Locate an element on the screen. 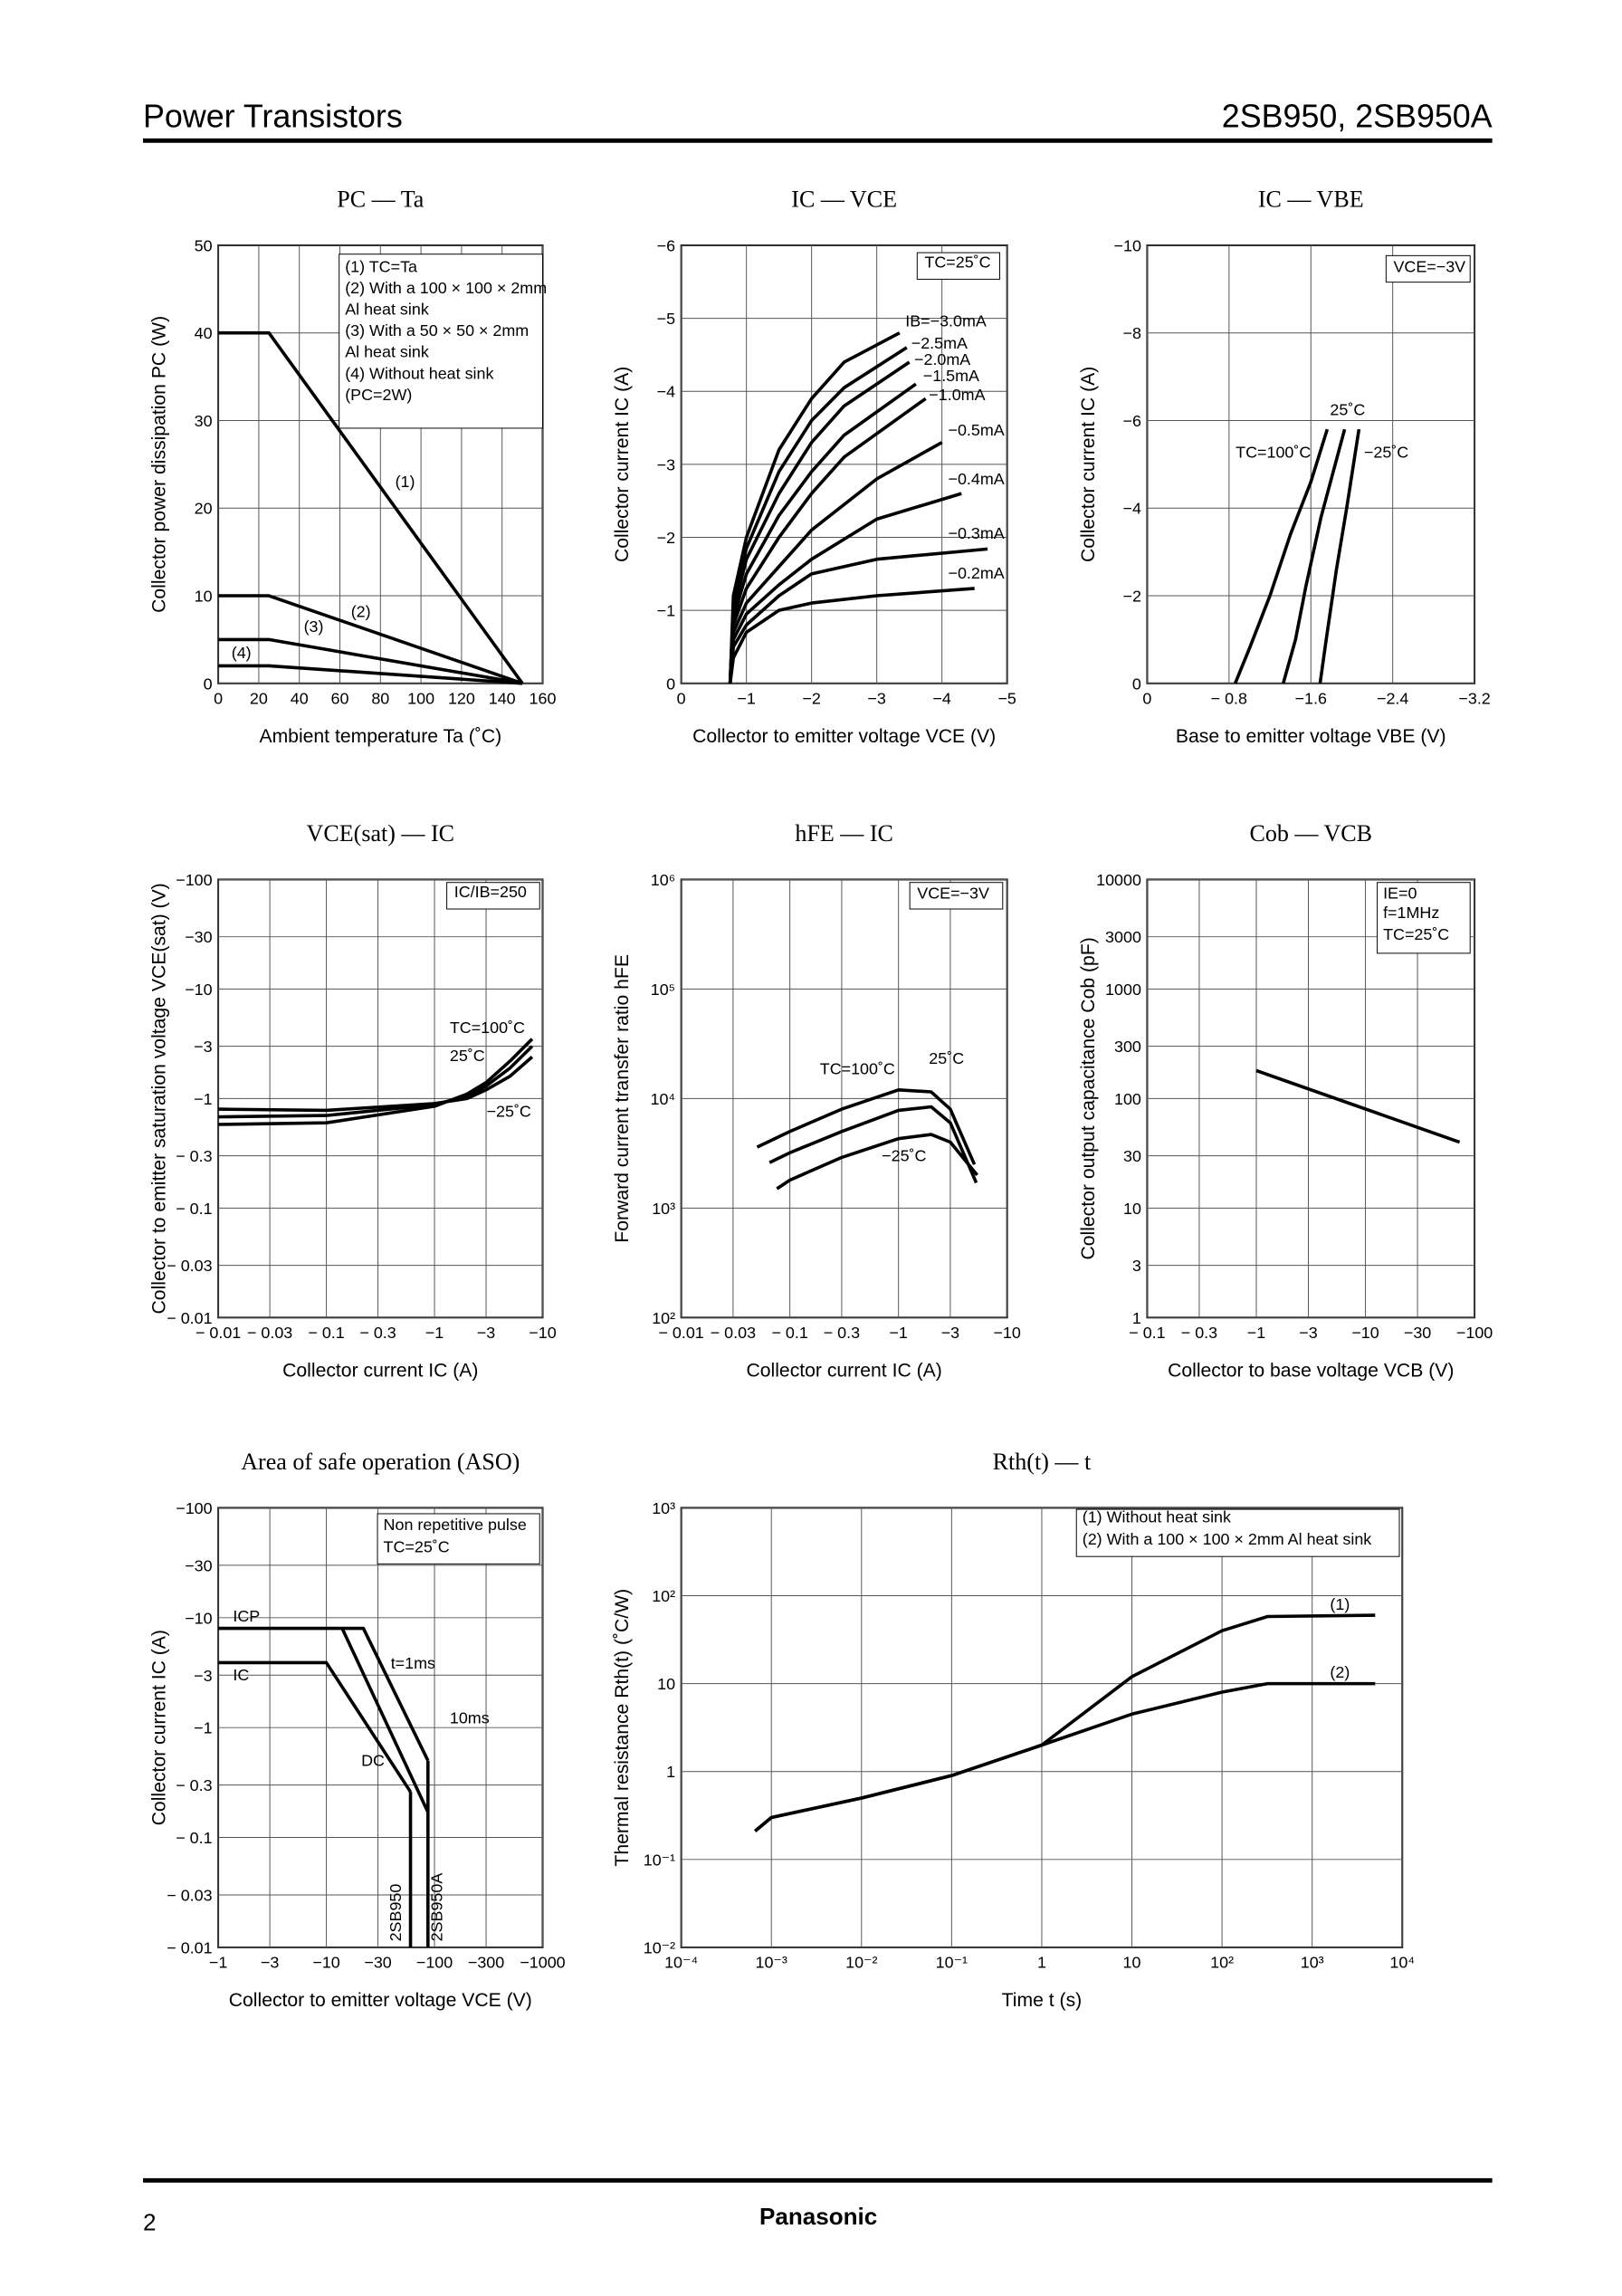  y-tick-label: 40 is located at coordinates (204, 333).